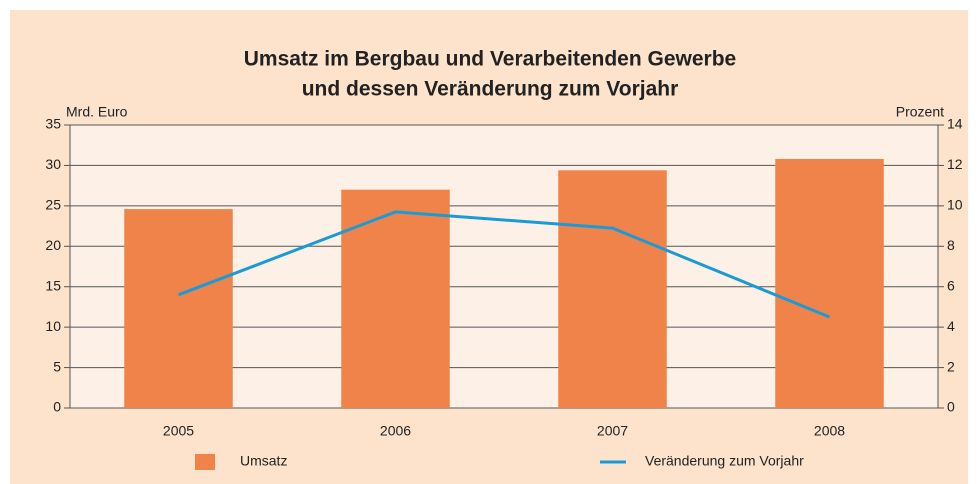  Describe the element at coordinates (53, 326) in the screenshot. I see `y-tick-label: 10` at that location.